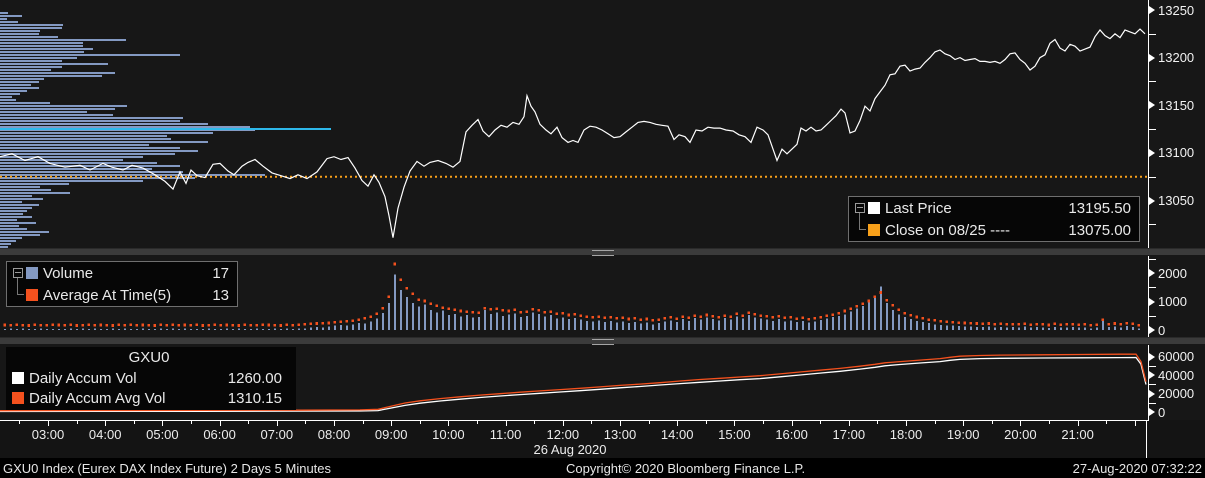 The height and width of the screenshot is (478, 1205). Describe the element at coordinates (32, 295) in the screenshot. I see `avg-at-time-swatch` at that location.